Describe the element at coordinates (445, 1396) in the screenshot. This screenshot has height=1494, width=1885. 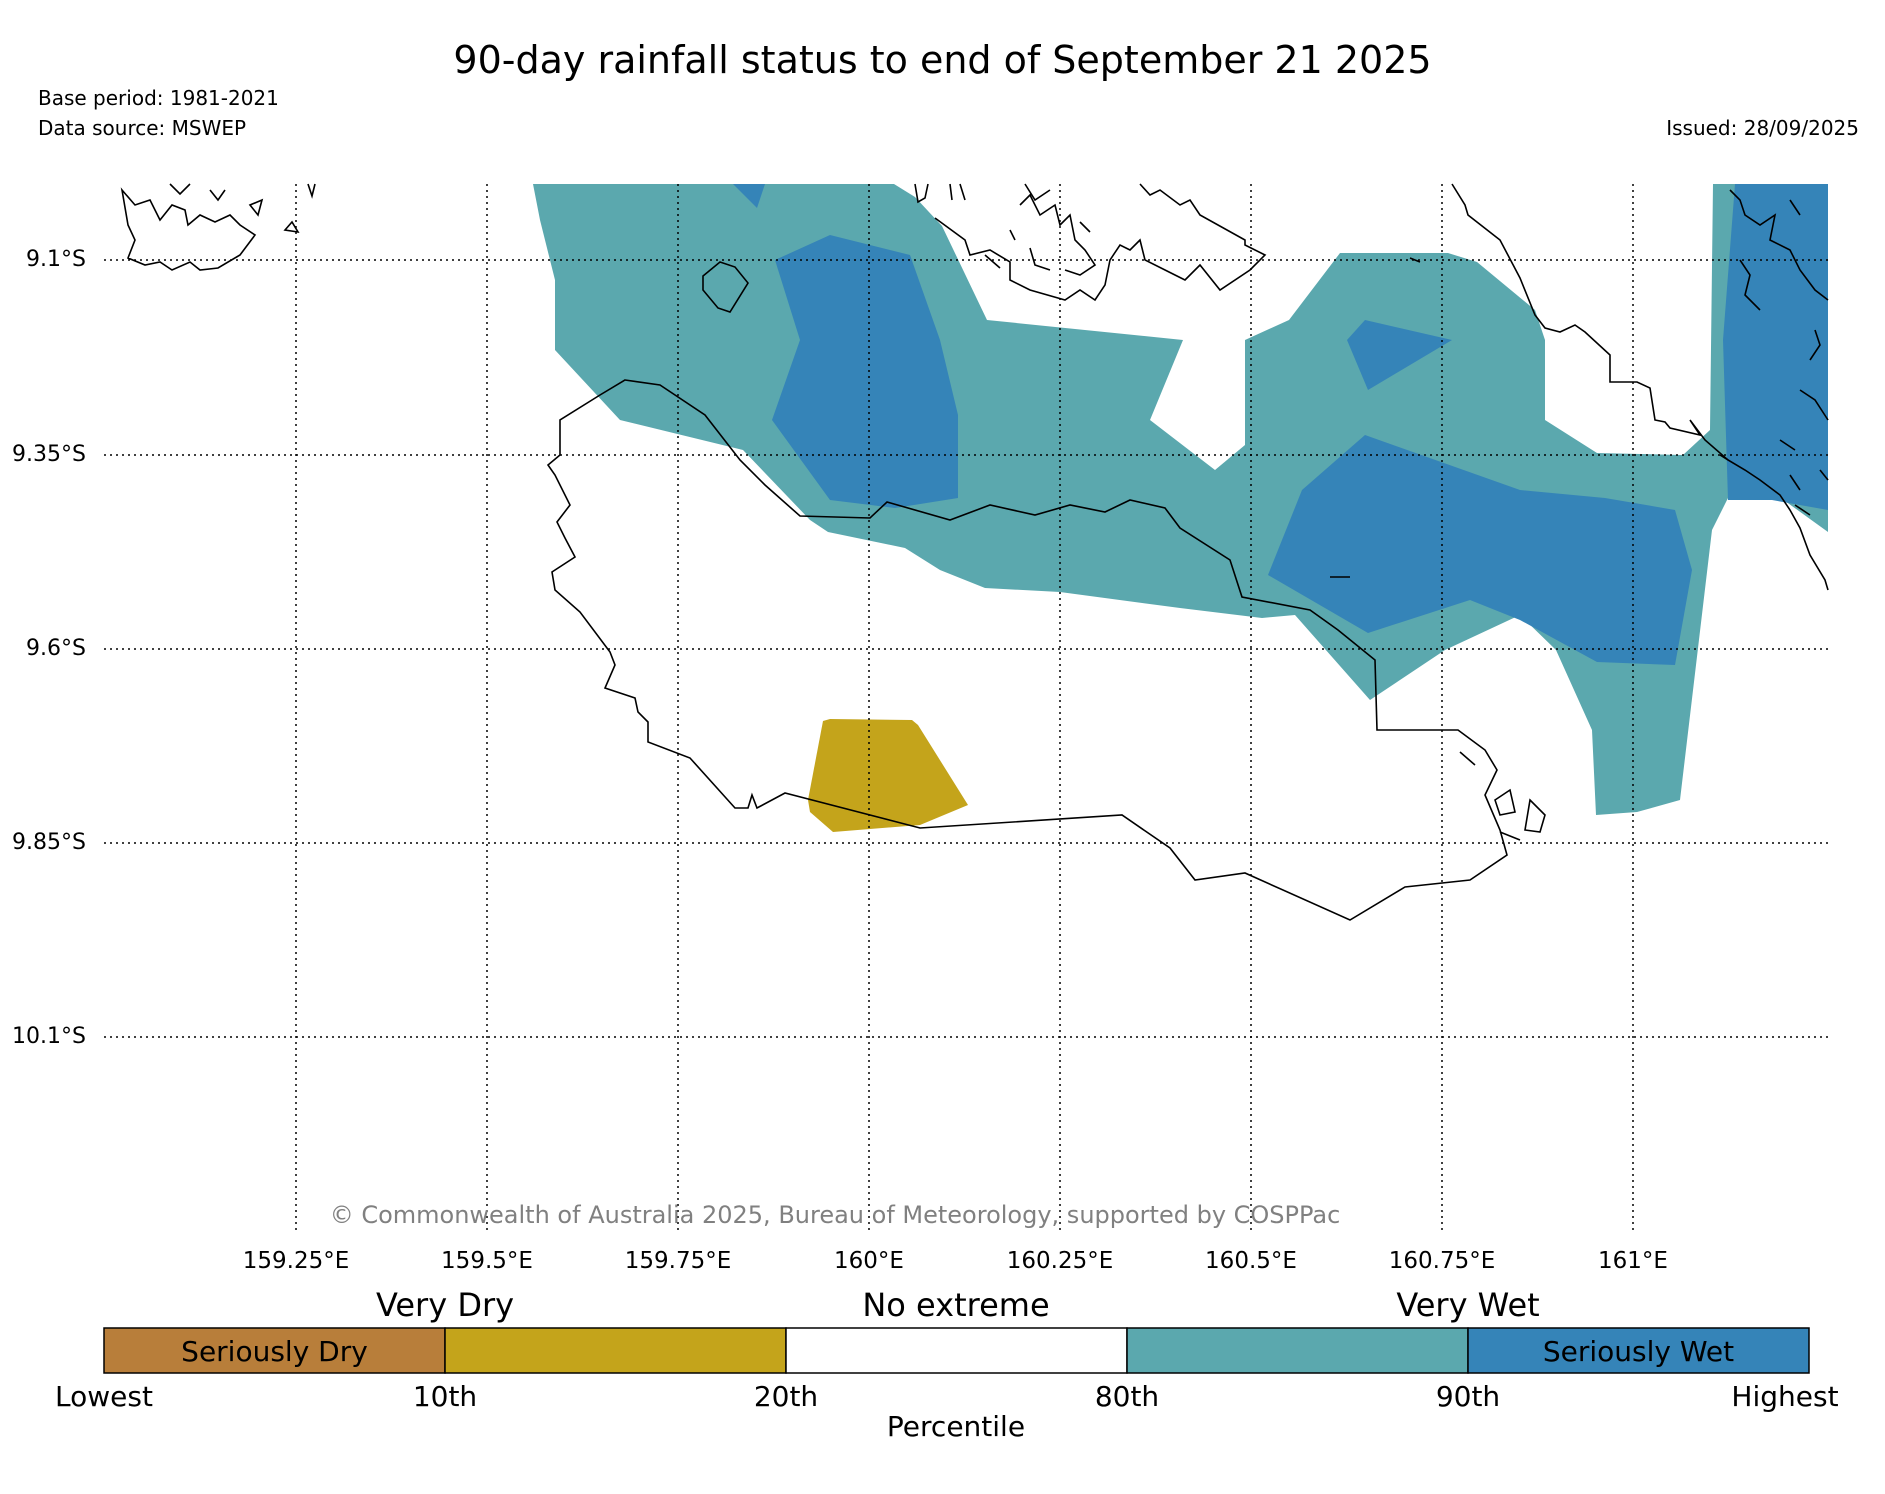
I see `legend-tick-10th: 10th` at that location.